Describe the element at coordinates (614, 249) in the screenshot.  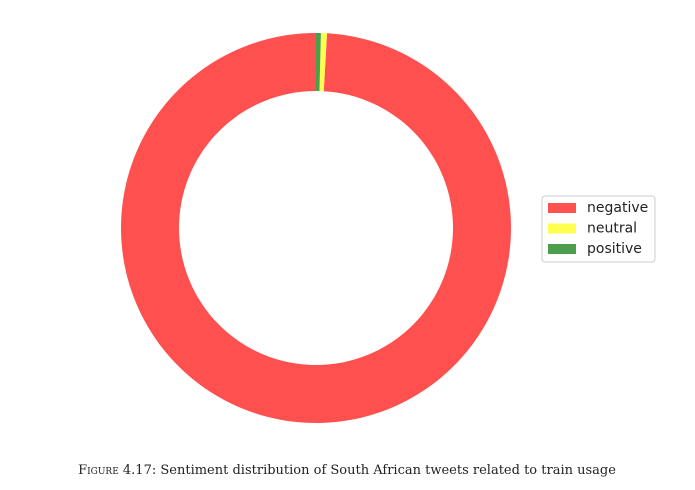
I see `legend-label: positive` at that location.